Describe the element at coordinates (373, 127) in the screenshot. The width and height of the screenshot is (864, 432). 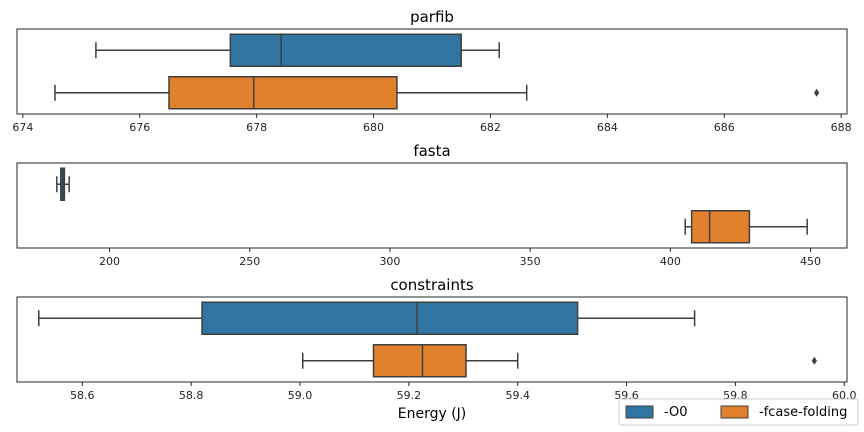
I see `x-tick-label: 680` at that location.